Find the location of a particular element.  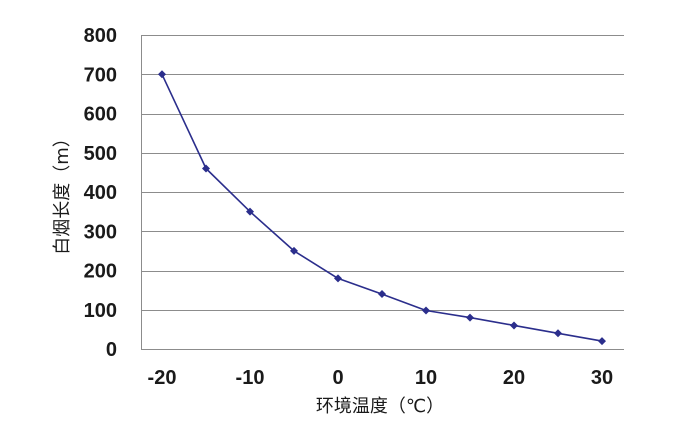

x-tick-label: 20 is located at coordinates (514, 378).